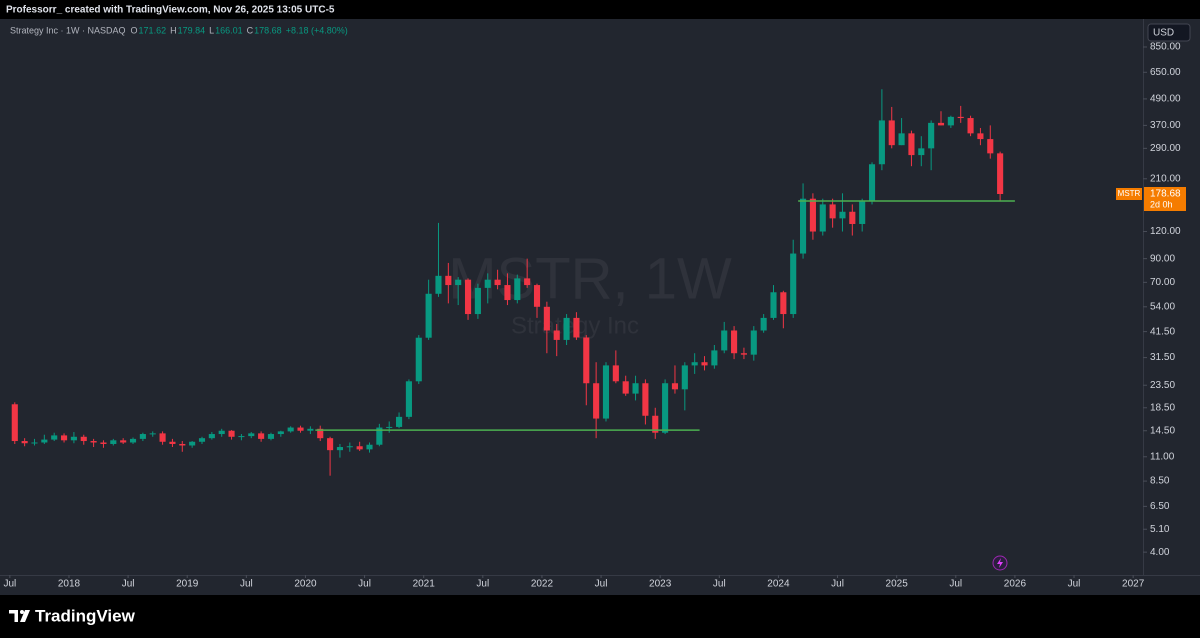  I want to click on flash-bolt, so click(1000, 563).